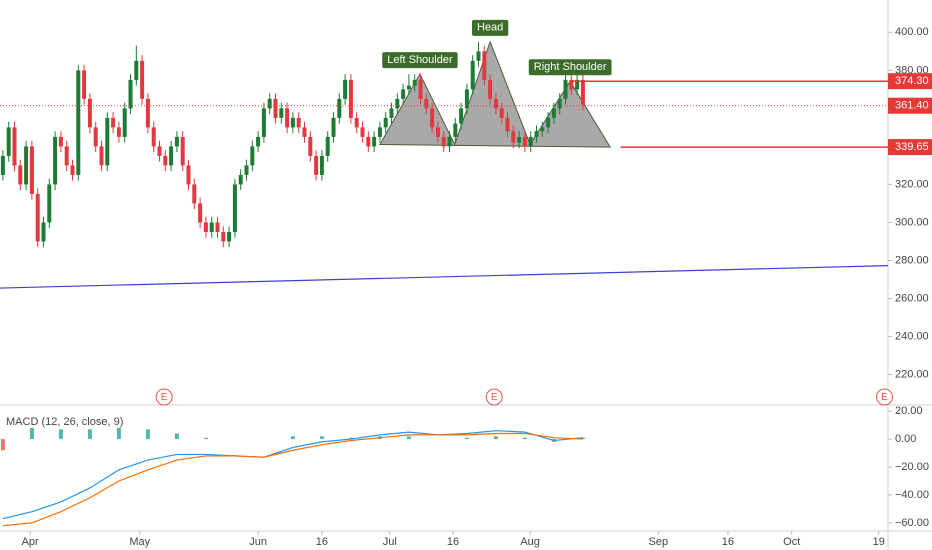 The image size is (932, 550). What do you see at coordinates (905, 439) in the screenshot?
I see `y-tick-label: 0.00` at bounding box center [905, 439].